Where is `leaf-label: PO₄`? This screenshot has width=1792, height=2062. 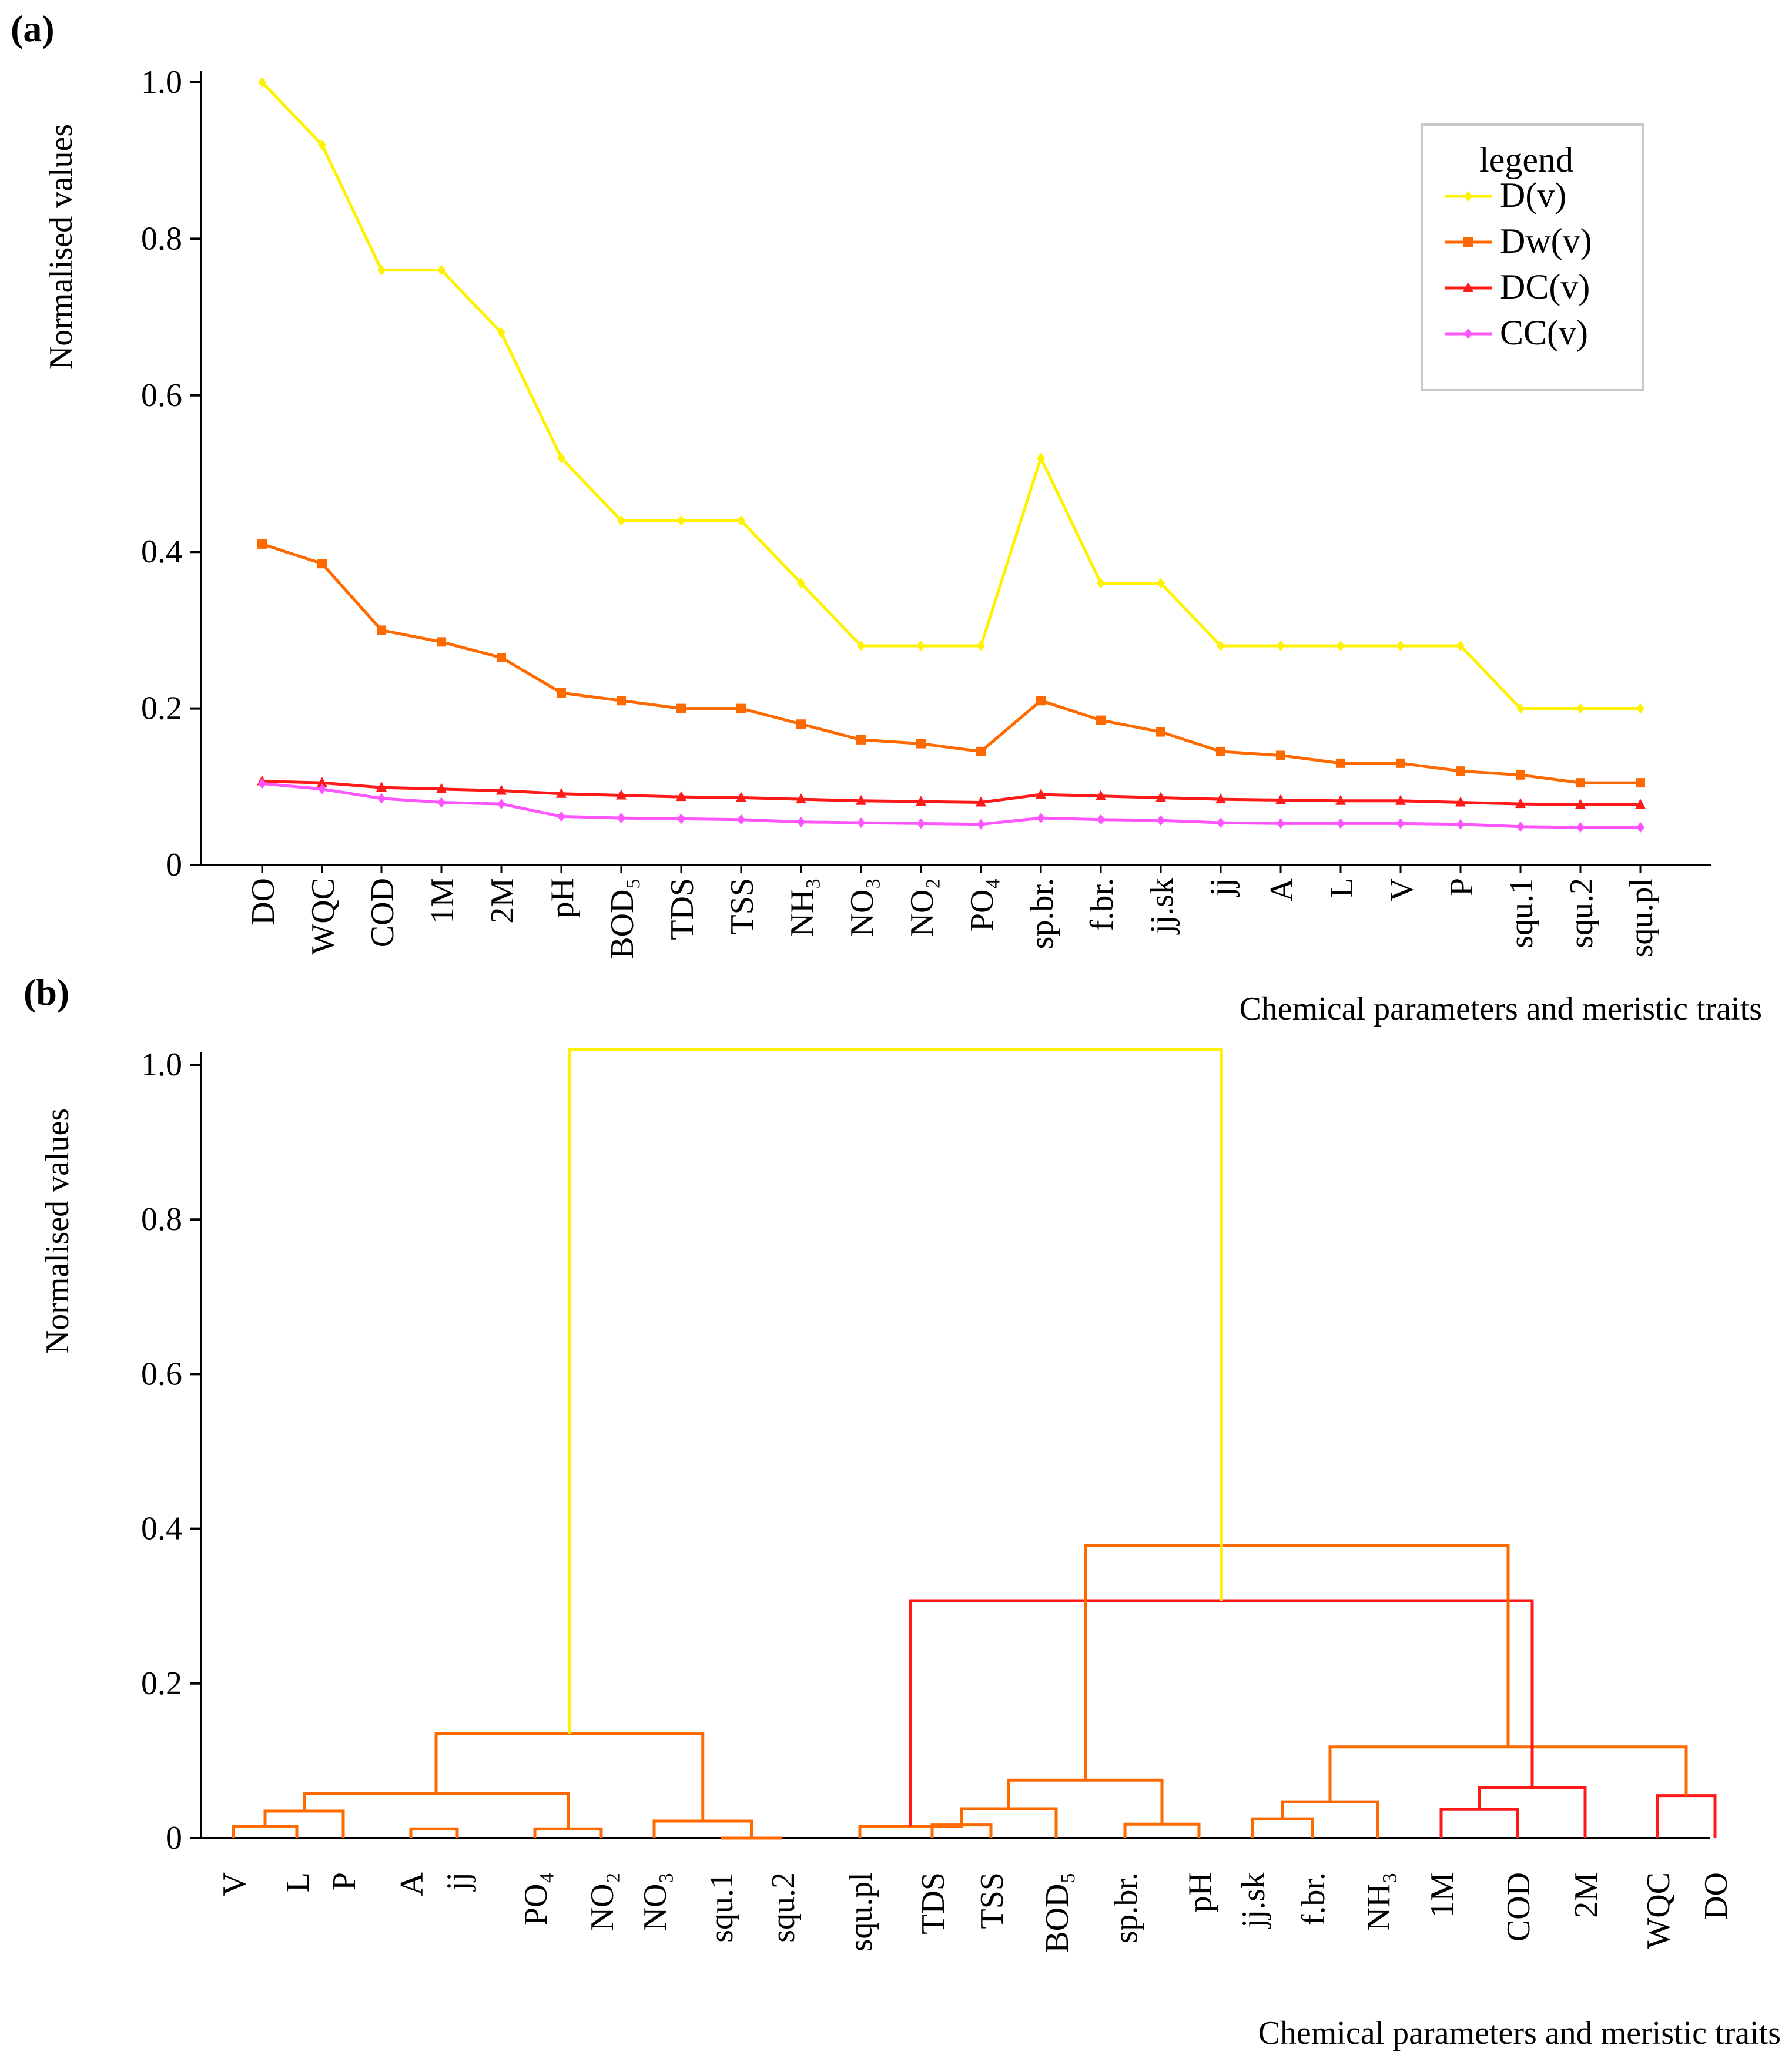
leaf-label: PO₄ is located at coordinates (536, 1899).